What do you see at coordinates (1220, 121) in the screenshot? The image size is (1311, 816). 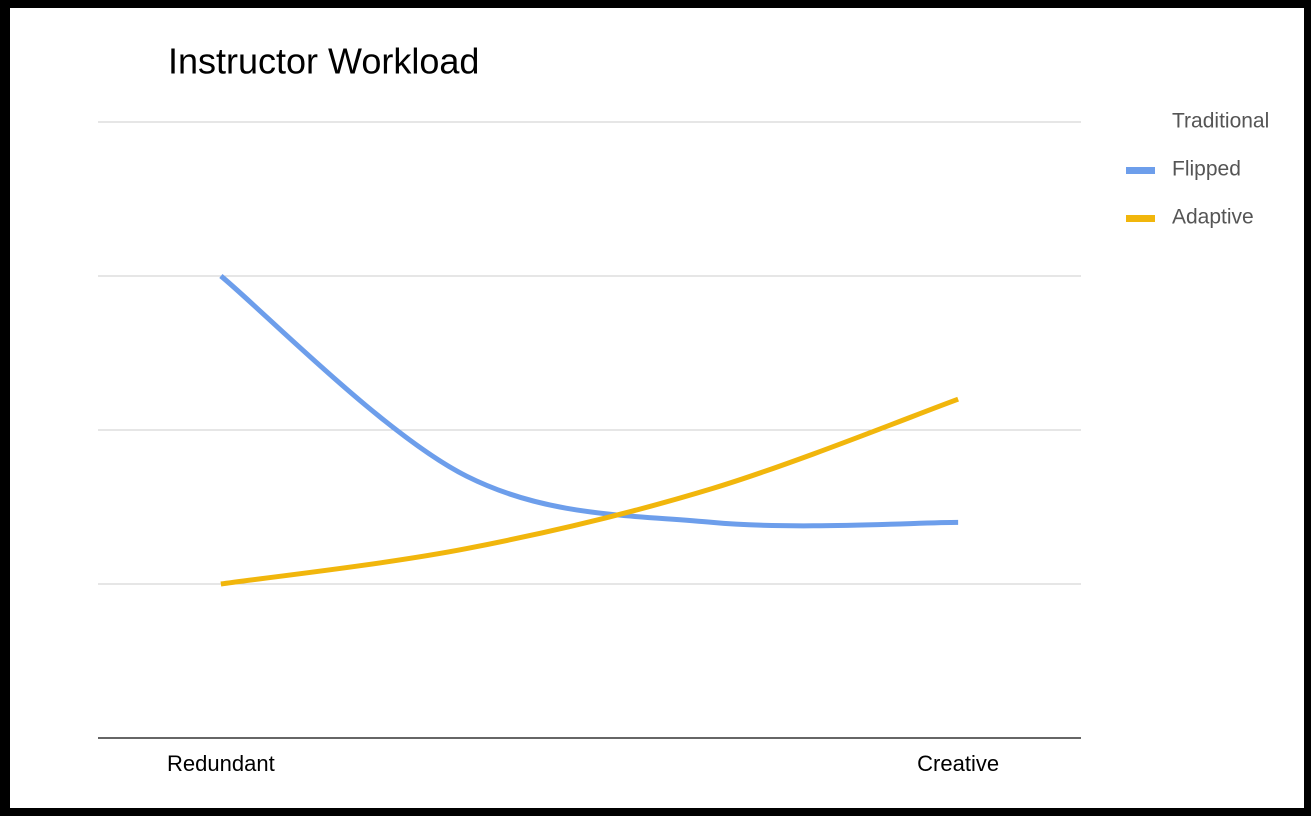 I see `legend-label: Traditional` at bounding box center [1220, 121].